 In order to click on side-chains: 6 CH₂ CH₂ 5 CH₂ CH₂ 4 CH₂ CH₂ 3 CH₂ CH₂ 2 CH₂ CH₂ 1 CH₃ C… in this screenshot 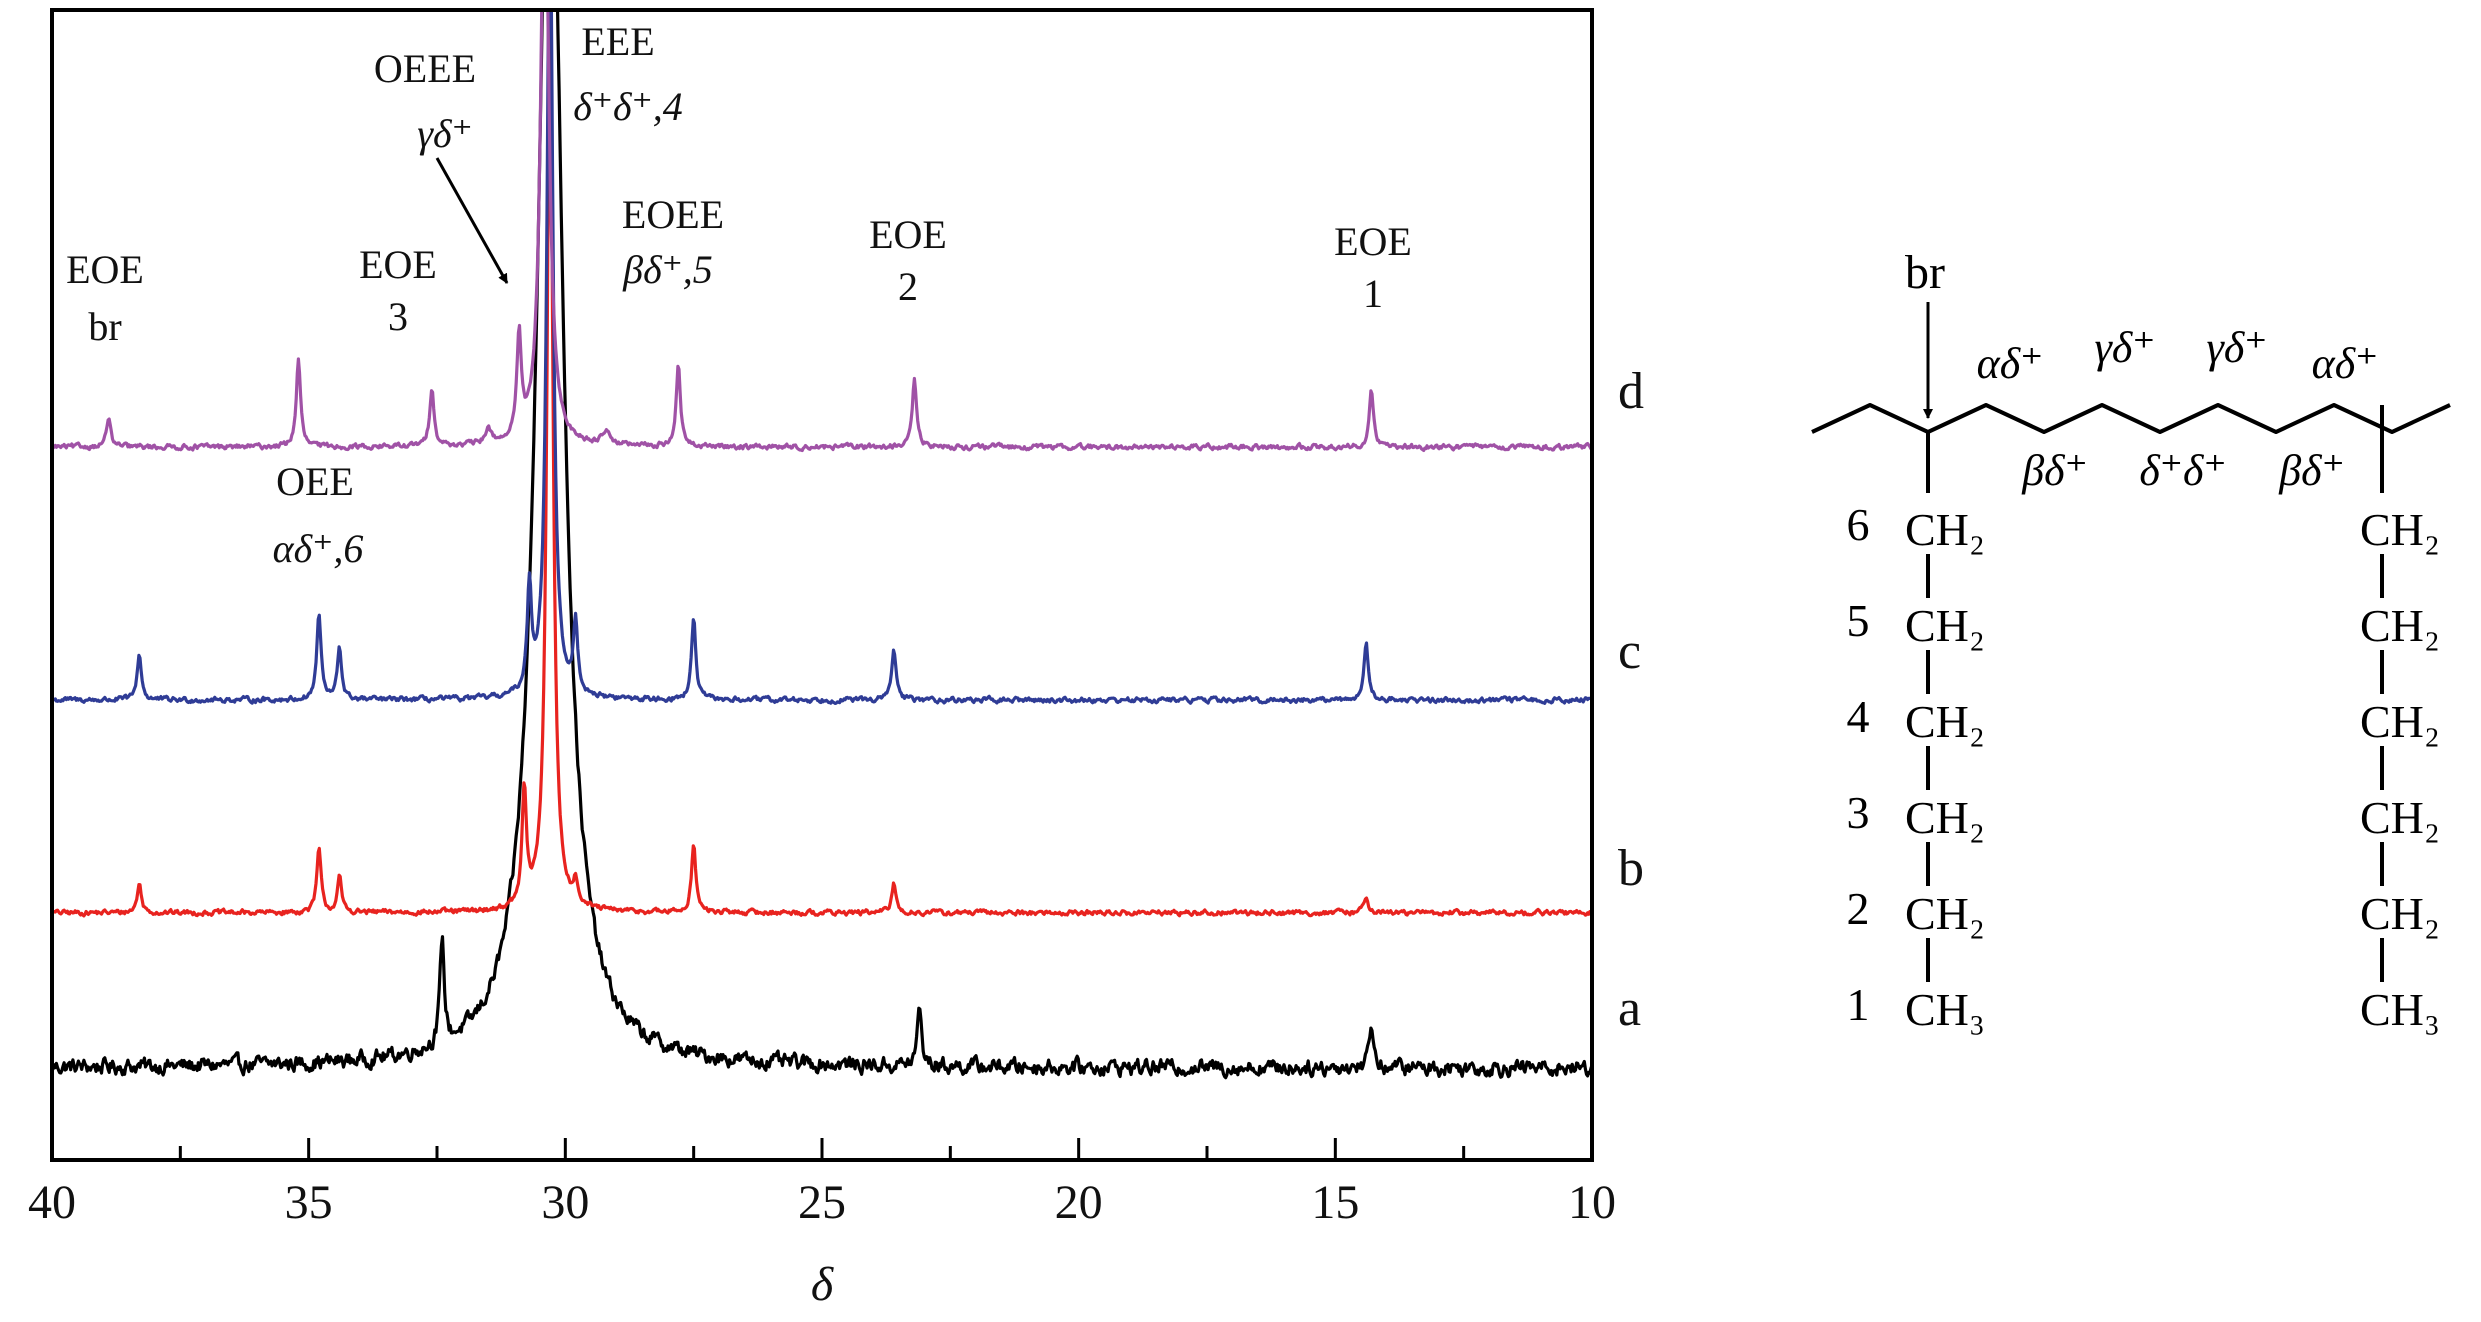, I will do `click(2143, 767)`.